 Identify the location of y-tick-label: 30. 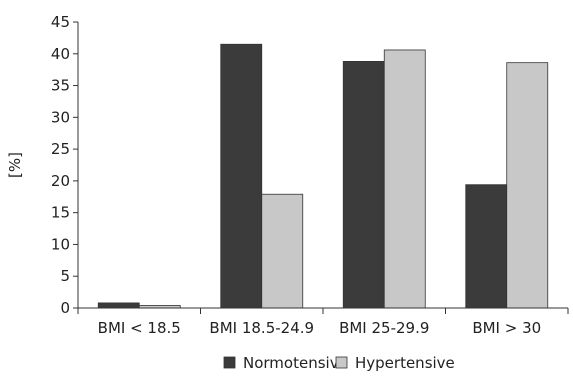
(60, 117).